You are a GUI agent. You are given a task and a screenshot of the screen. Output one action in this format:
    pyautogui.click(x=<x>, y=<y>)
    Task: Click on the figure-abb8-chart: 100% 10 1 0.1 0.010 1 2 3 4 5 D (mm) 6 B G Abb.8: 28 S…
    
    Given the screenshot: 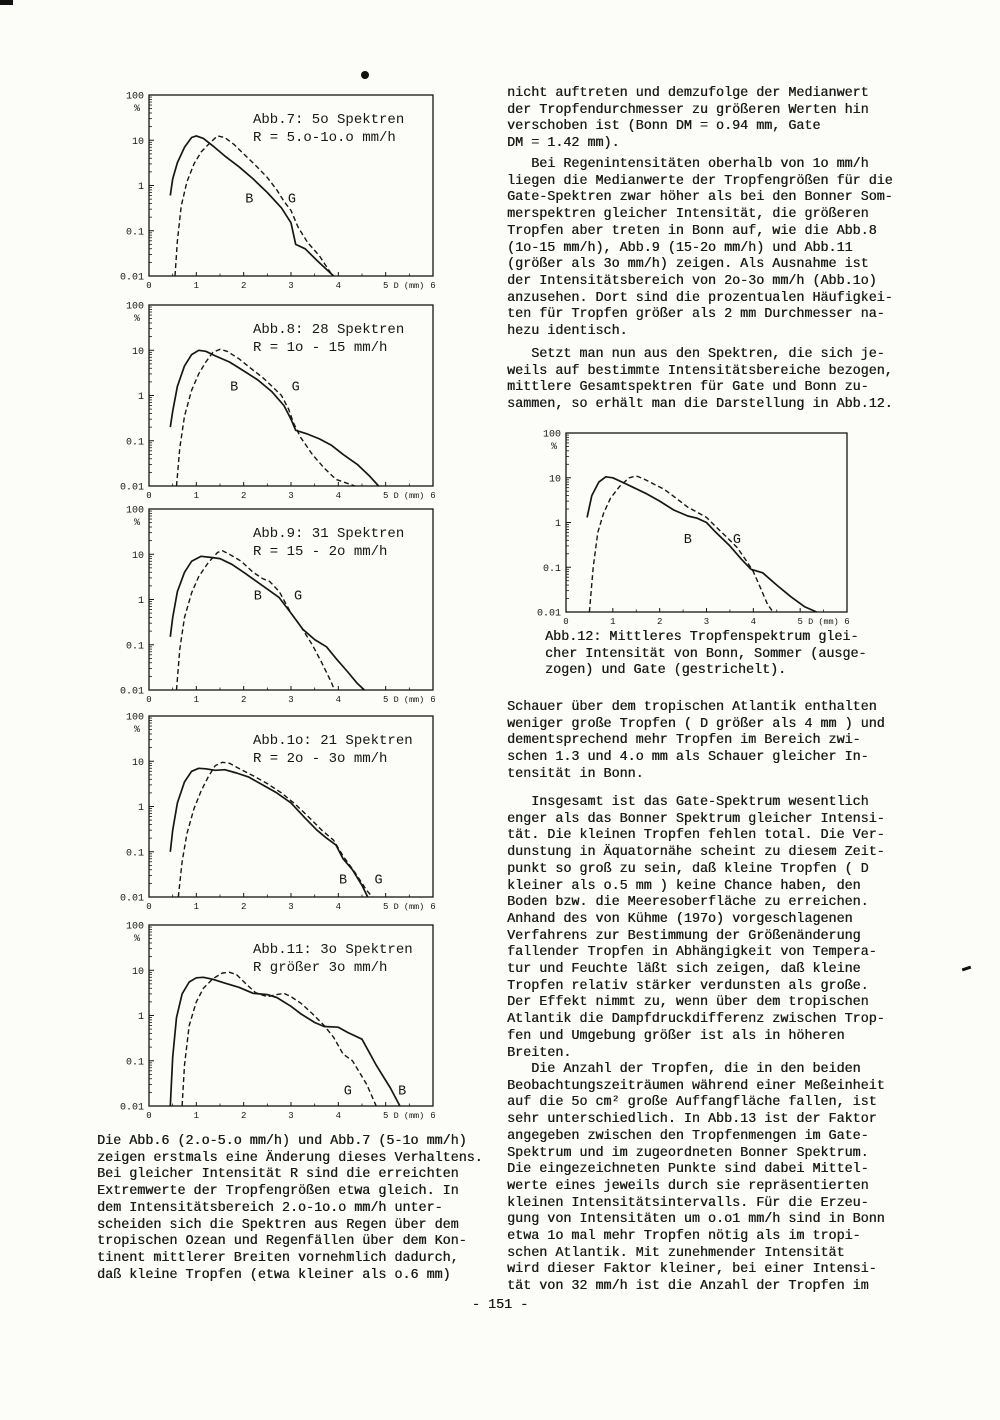 What is the action you would take?
    pyautogui.click(x=278, y=402)
    